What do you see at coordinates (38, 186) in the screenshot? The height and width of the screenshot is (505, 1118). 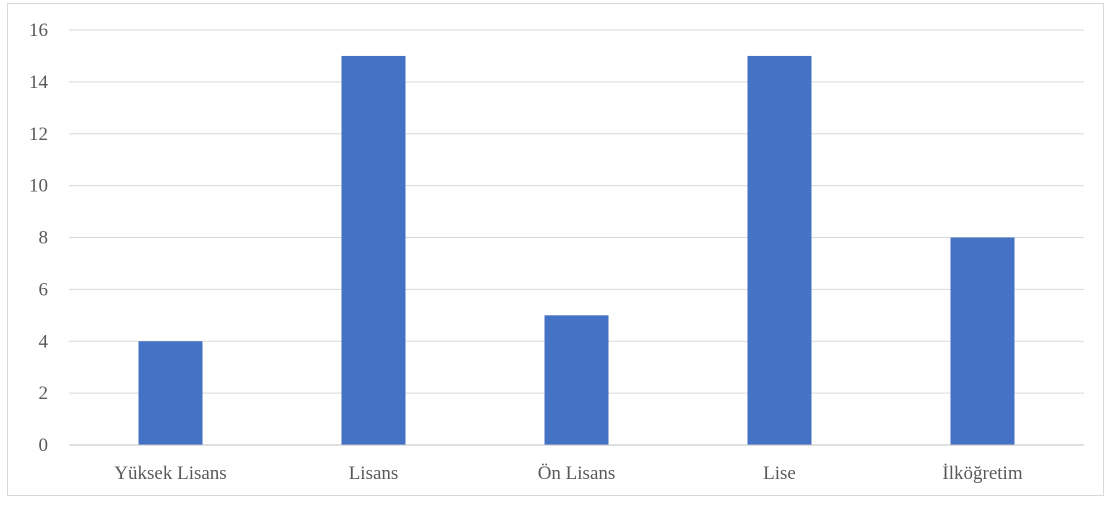 I see `y-tick-label: 10` at bounding box center [38, 186].